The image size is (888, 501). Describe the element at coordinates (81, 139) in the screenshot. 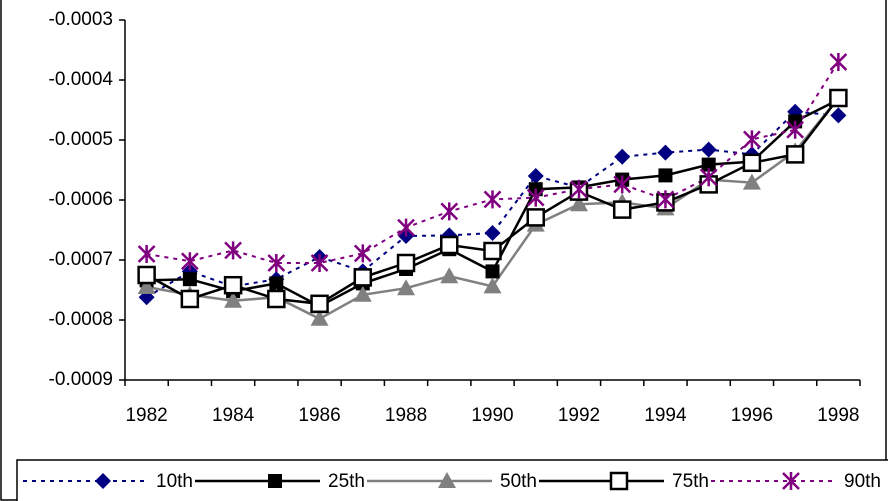

I see `y-tick-label: -0.0005` at that location.